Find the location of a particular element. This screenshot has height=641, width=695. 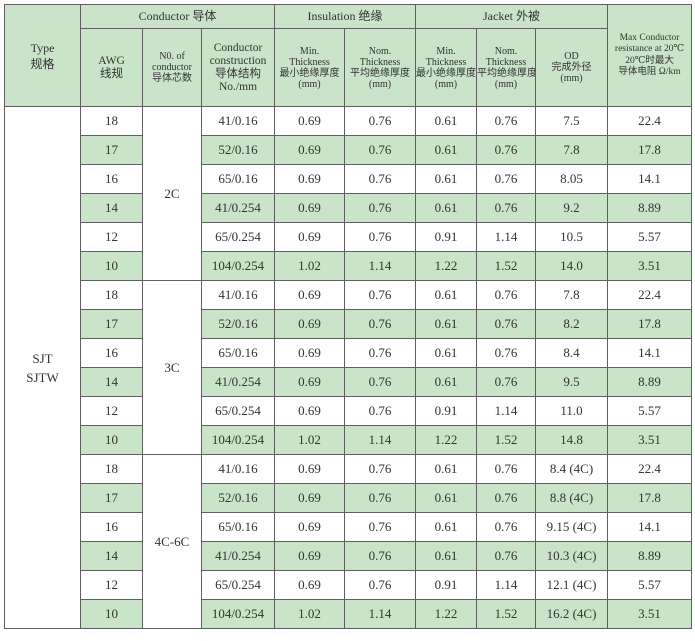

res-cell: 5.57 is located at coordinates (650, 585).